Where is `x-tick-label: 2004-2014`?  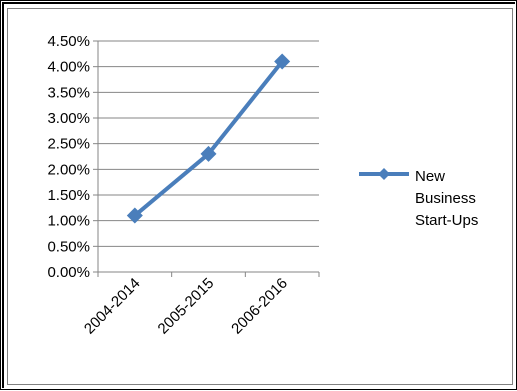 x-tick-label: 2004-2014 is located at coordinates (112, 306).